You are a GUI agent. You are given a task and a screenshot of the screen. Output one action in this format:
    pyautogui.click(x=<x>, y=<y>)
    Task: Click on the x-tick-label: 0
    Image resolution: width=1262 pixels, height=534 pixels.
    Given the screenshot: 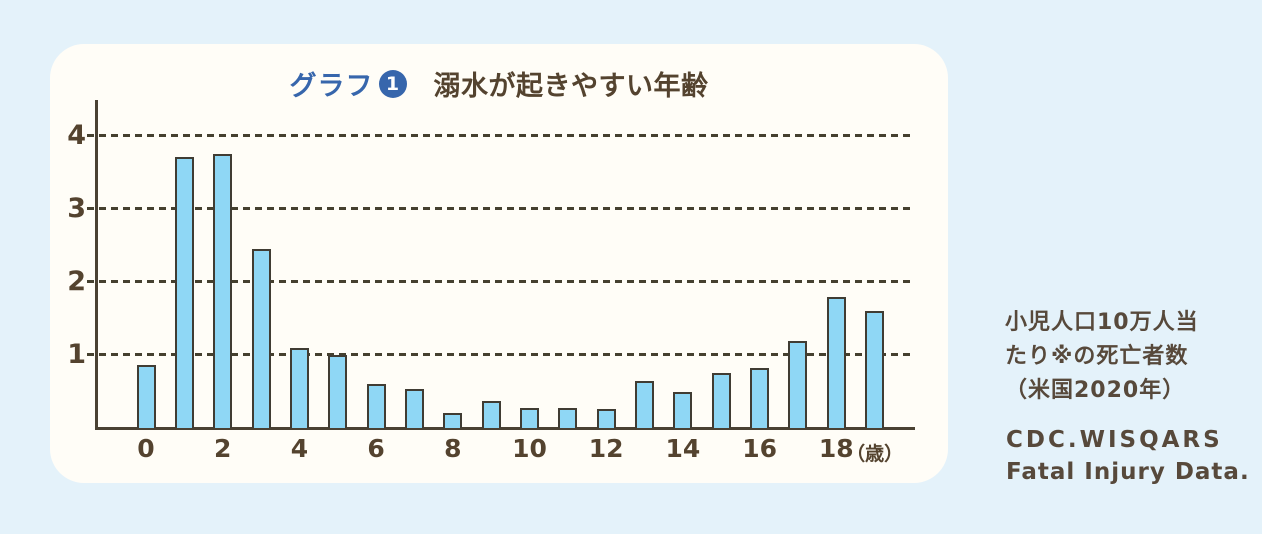 What is the action you would take?
    pyautogui.click(x=146, y=448)
    